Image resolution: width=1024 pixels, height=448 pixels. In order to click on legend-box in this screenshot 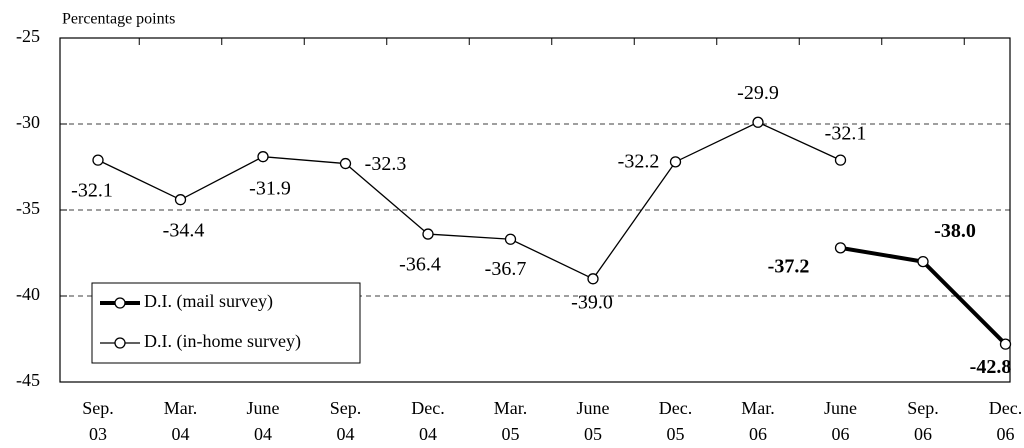, I will do `click(226, 323)`.